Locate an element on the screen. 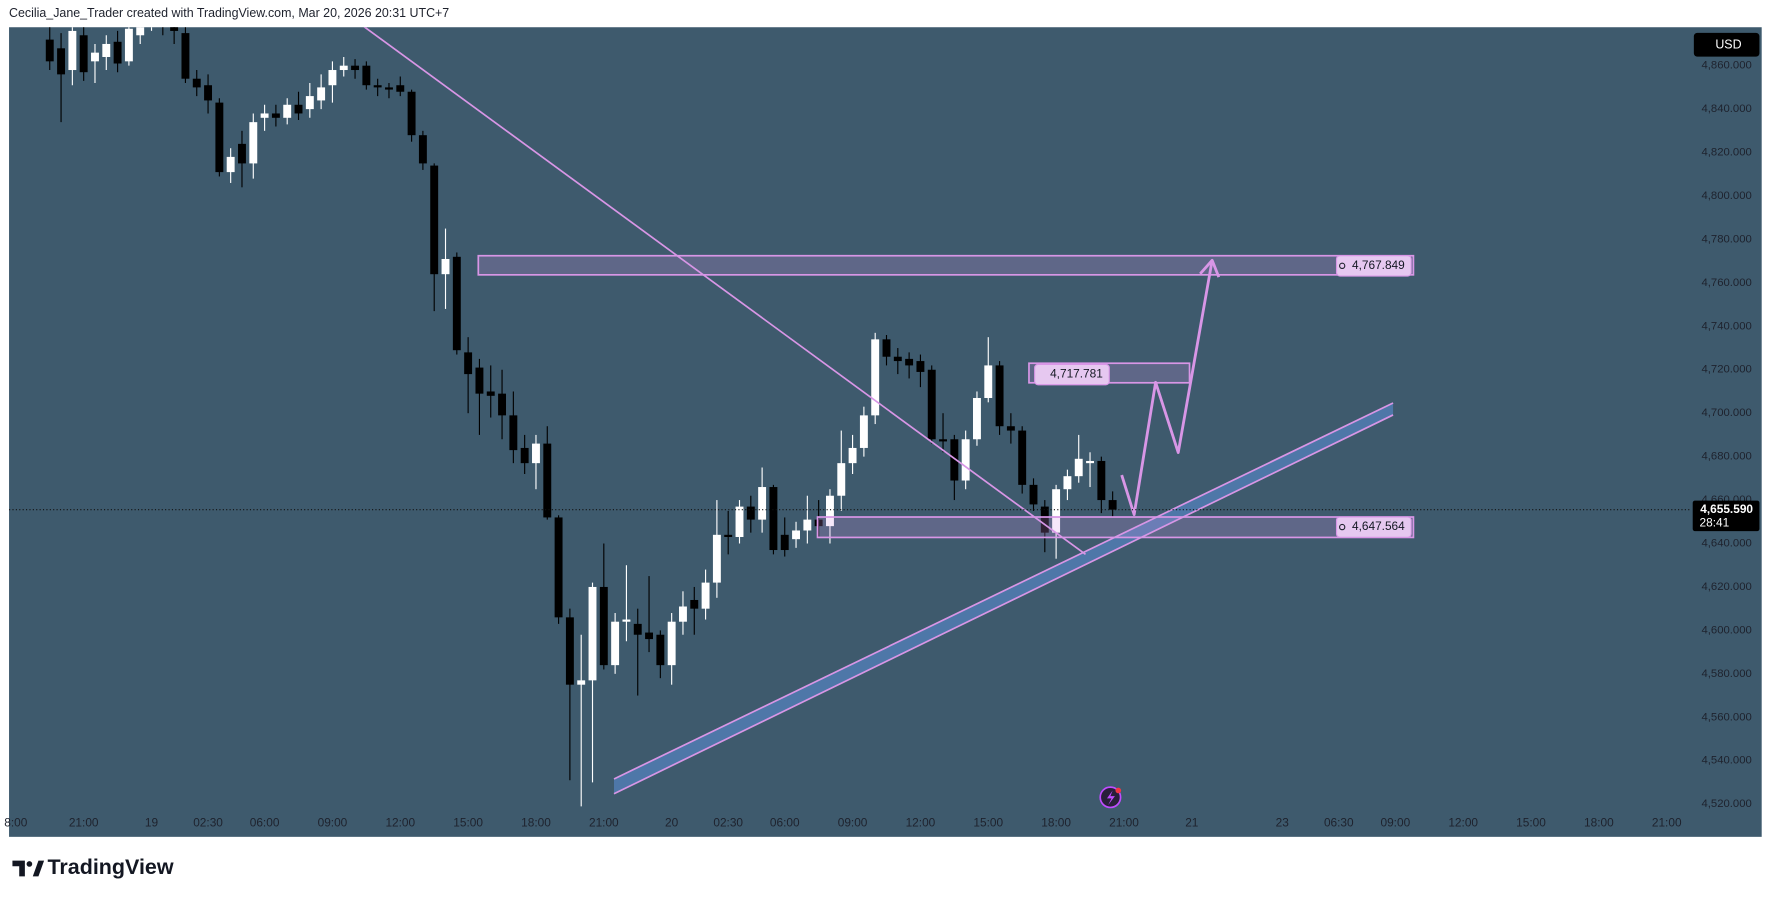  price-zone is located at coordinates (946, 265).